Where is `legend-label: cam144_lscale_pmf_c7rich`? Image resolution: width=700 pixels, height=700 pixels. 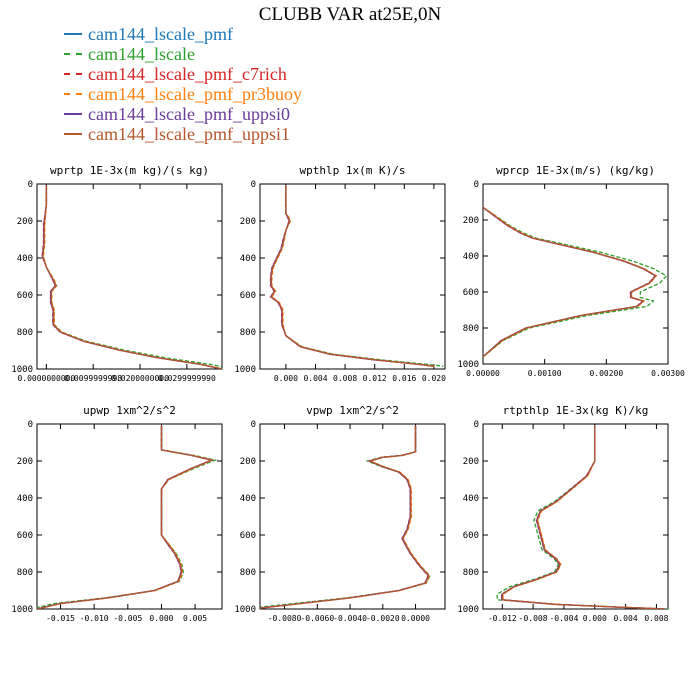
legend-label: cam144_lscale_pmf_c7rich is located at coordinates (187, 74).